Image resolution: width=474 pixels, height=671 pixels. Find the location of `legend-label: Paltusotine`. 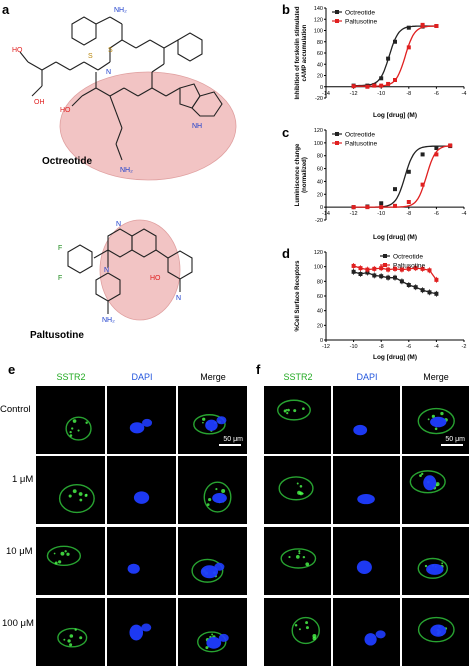

legend-label: Paltusotine is located at coordinates (361, 144).